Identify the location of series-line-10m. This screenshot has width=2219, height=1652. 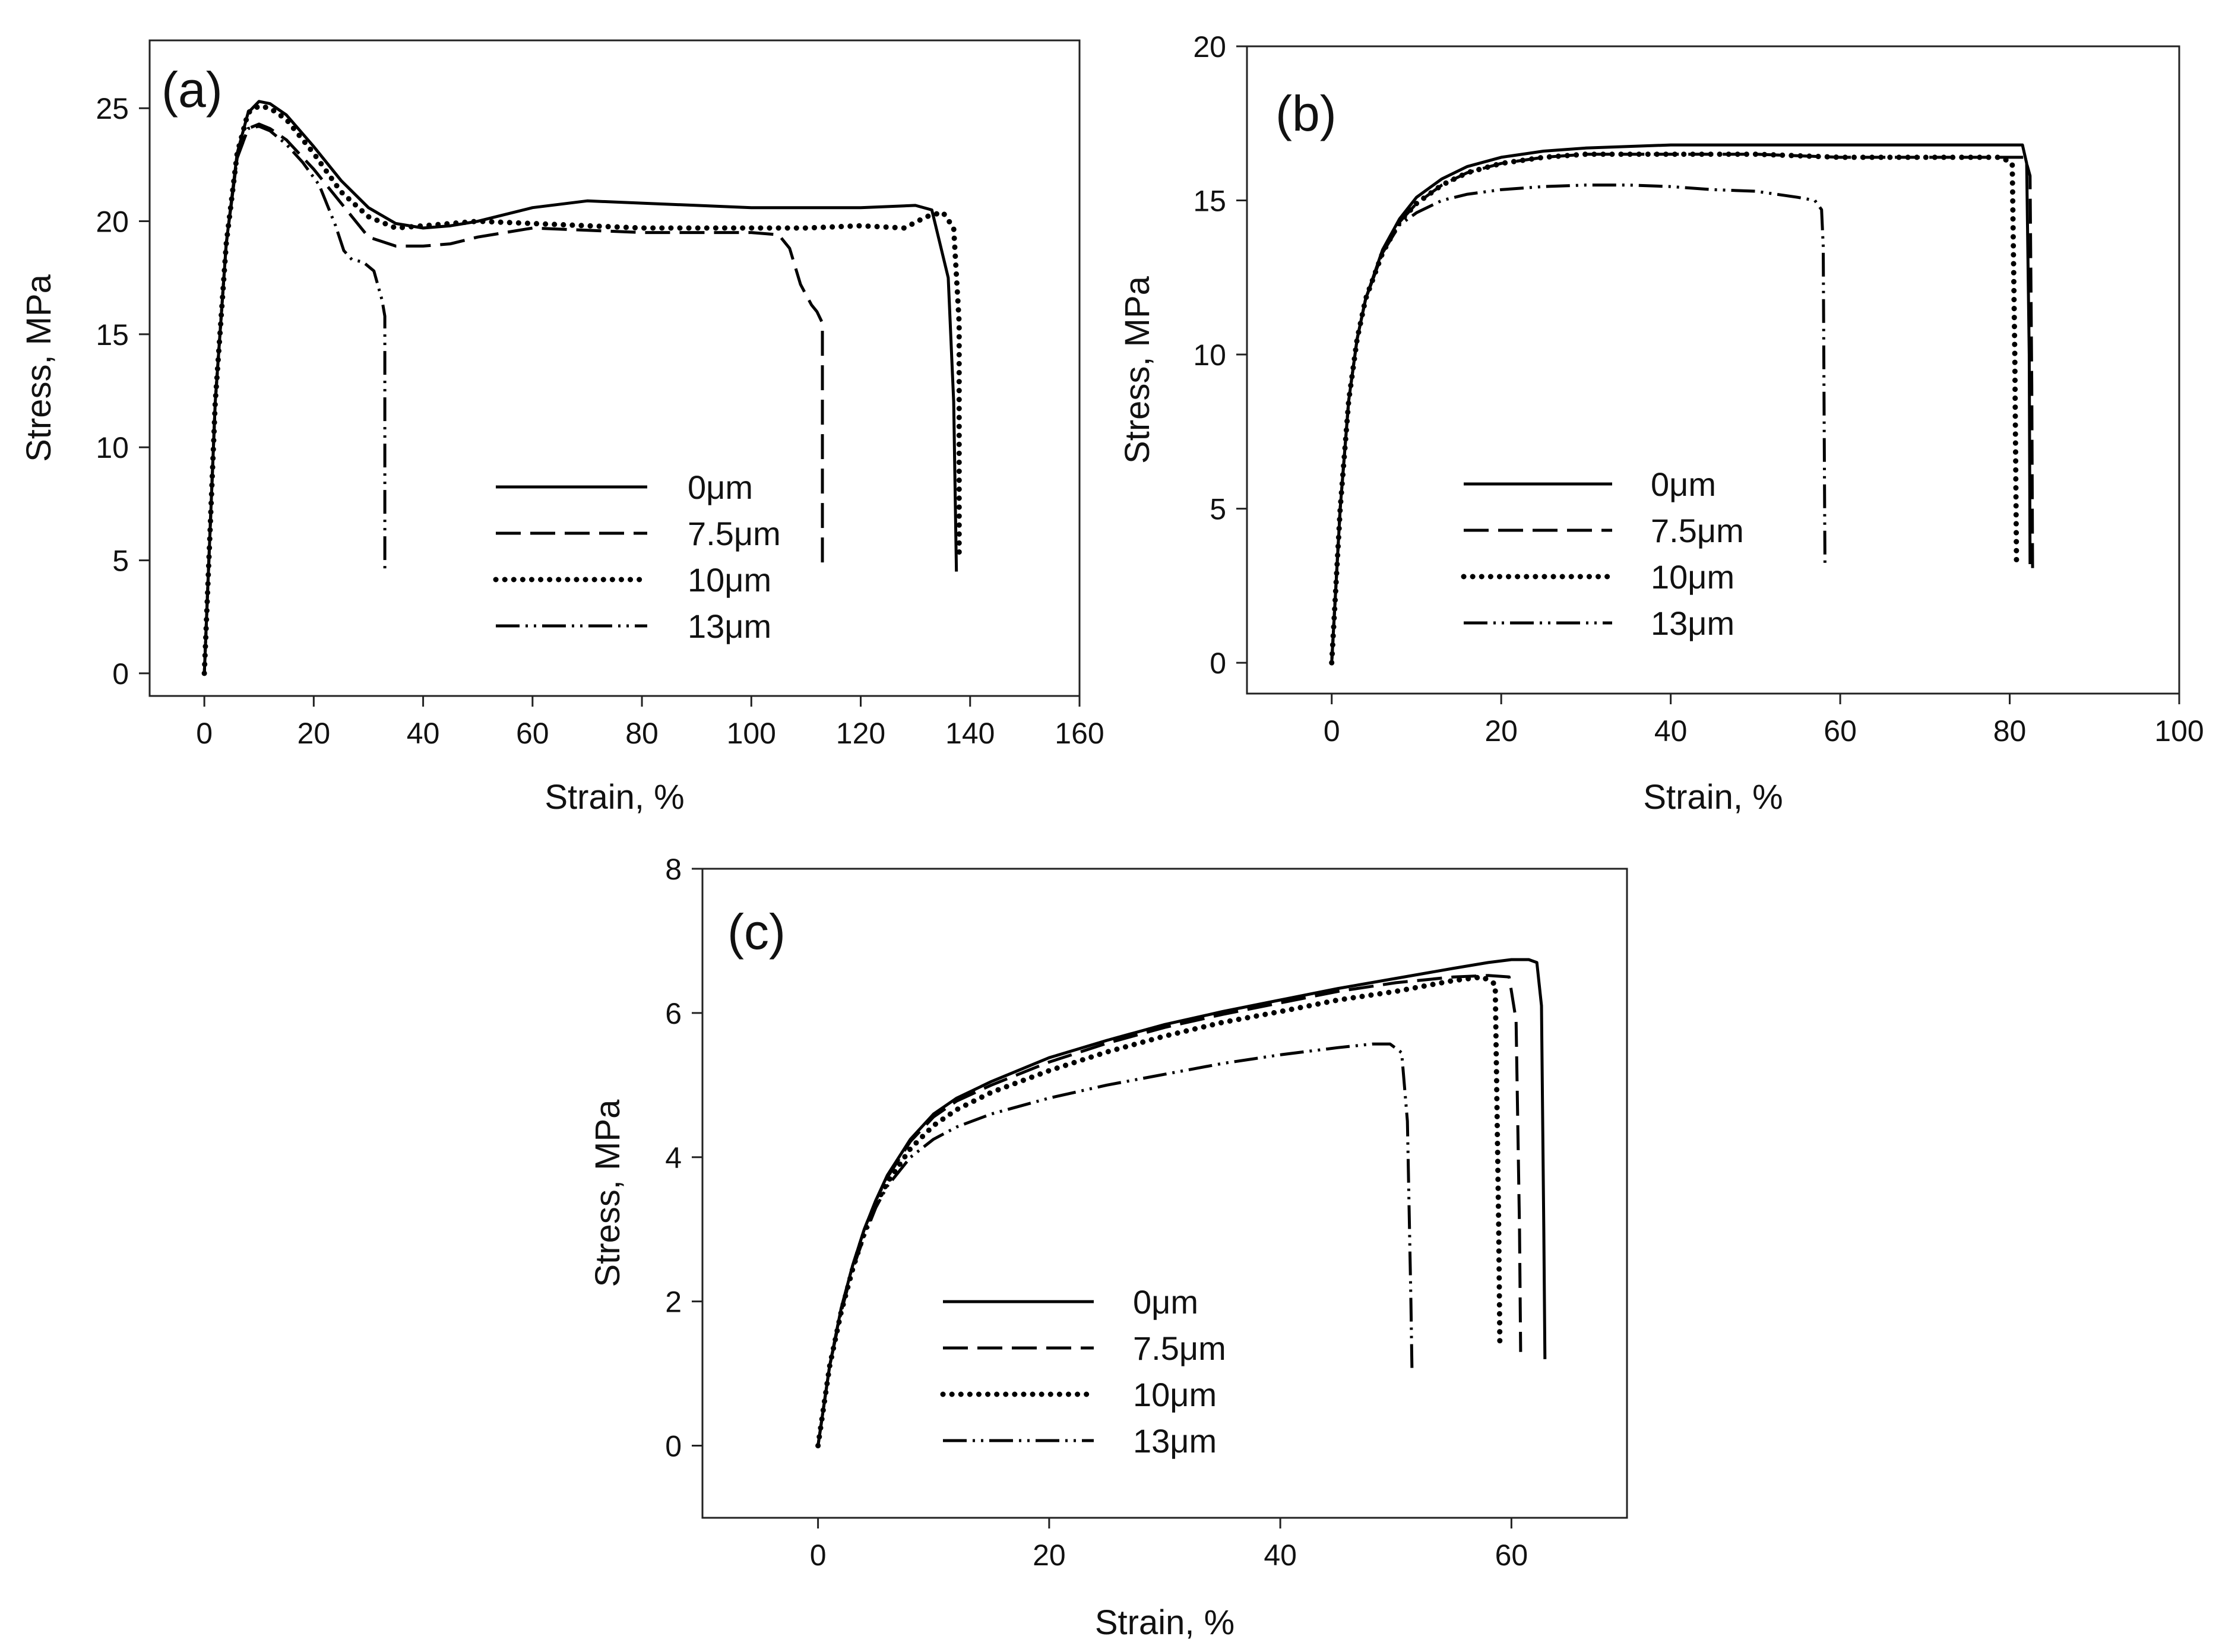
(581, 389).